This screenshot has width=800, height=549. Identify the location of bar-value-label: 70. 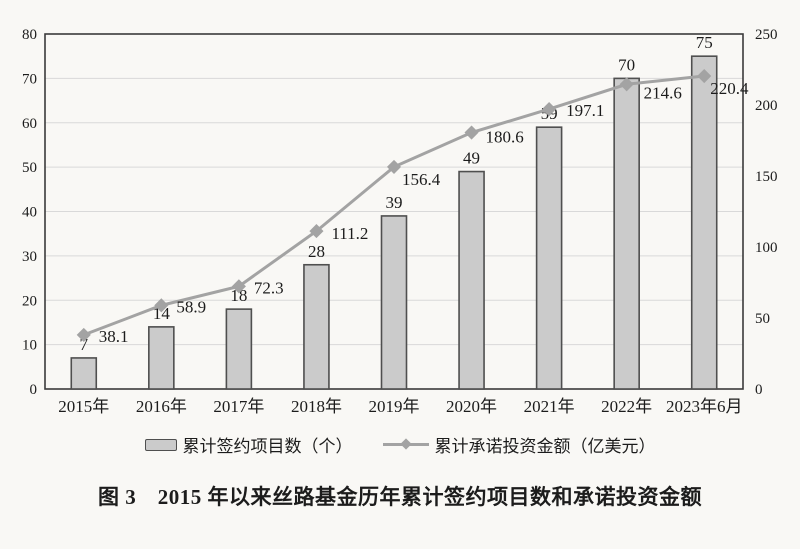
(626, 64).